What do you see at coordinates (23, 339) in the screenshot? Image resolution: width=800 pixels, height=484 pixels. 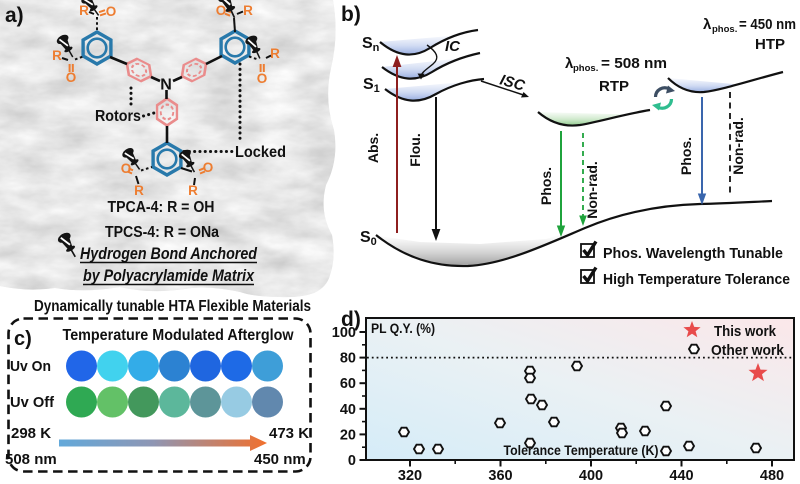 I see `svg-text: c)` at bounding box center [23, 339].